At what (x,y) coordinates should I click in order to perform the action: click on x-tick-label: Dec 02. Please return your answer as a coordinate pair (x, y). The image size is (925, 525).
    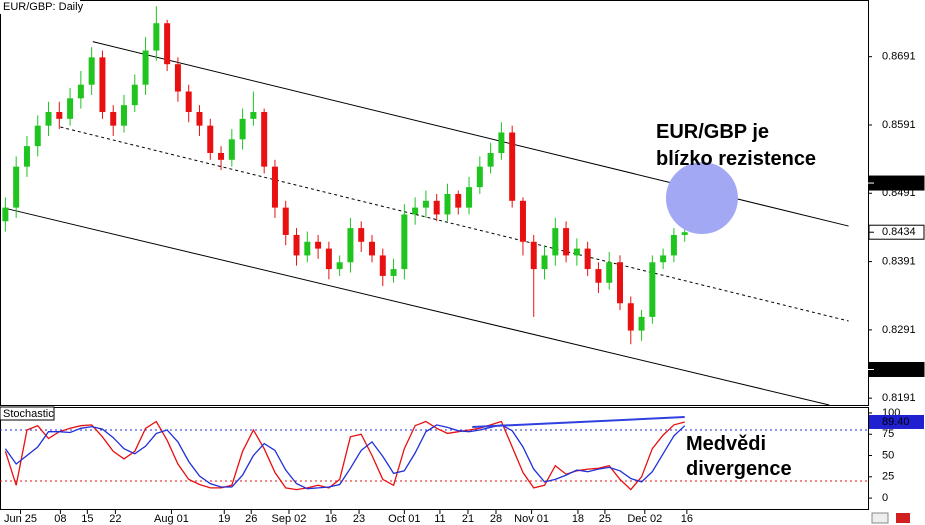
    Looking at the image, I should click on (644, 519).